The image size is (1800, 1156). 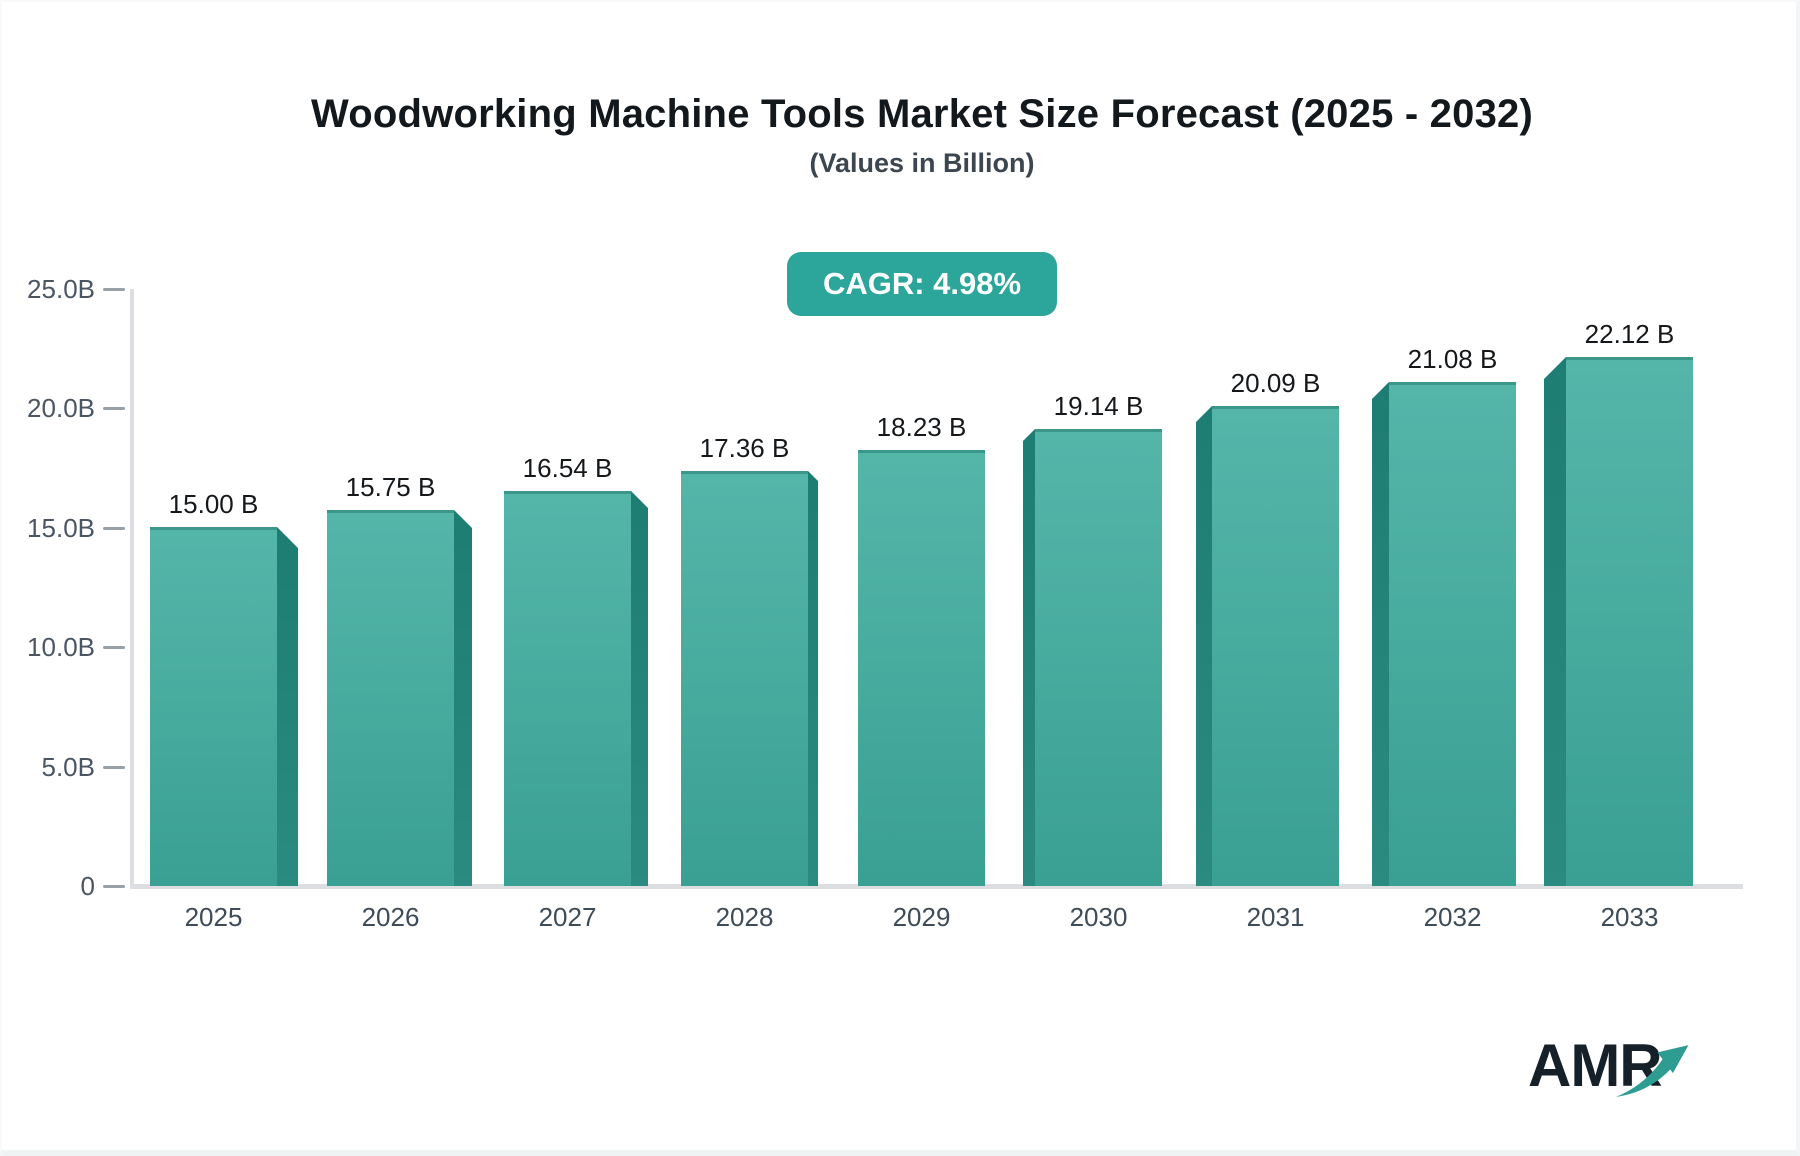 I want to click on bar-2030: 19.14 B, so click(x=1092, y=638).